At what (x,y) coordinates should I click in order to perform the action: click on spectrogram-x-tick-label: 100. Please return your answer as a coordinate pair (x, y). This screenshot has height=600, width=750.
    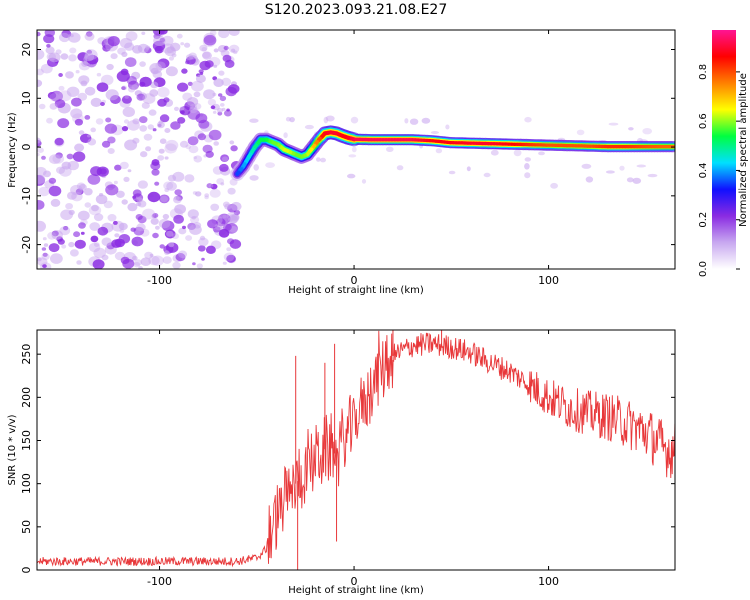
    Looking at the image, I should click on (548, 280).